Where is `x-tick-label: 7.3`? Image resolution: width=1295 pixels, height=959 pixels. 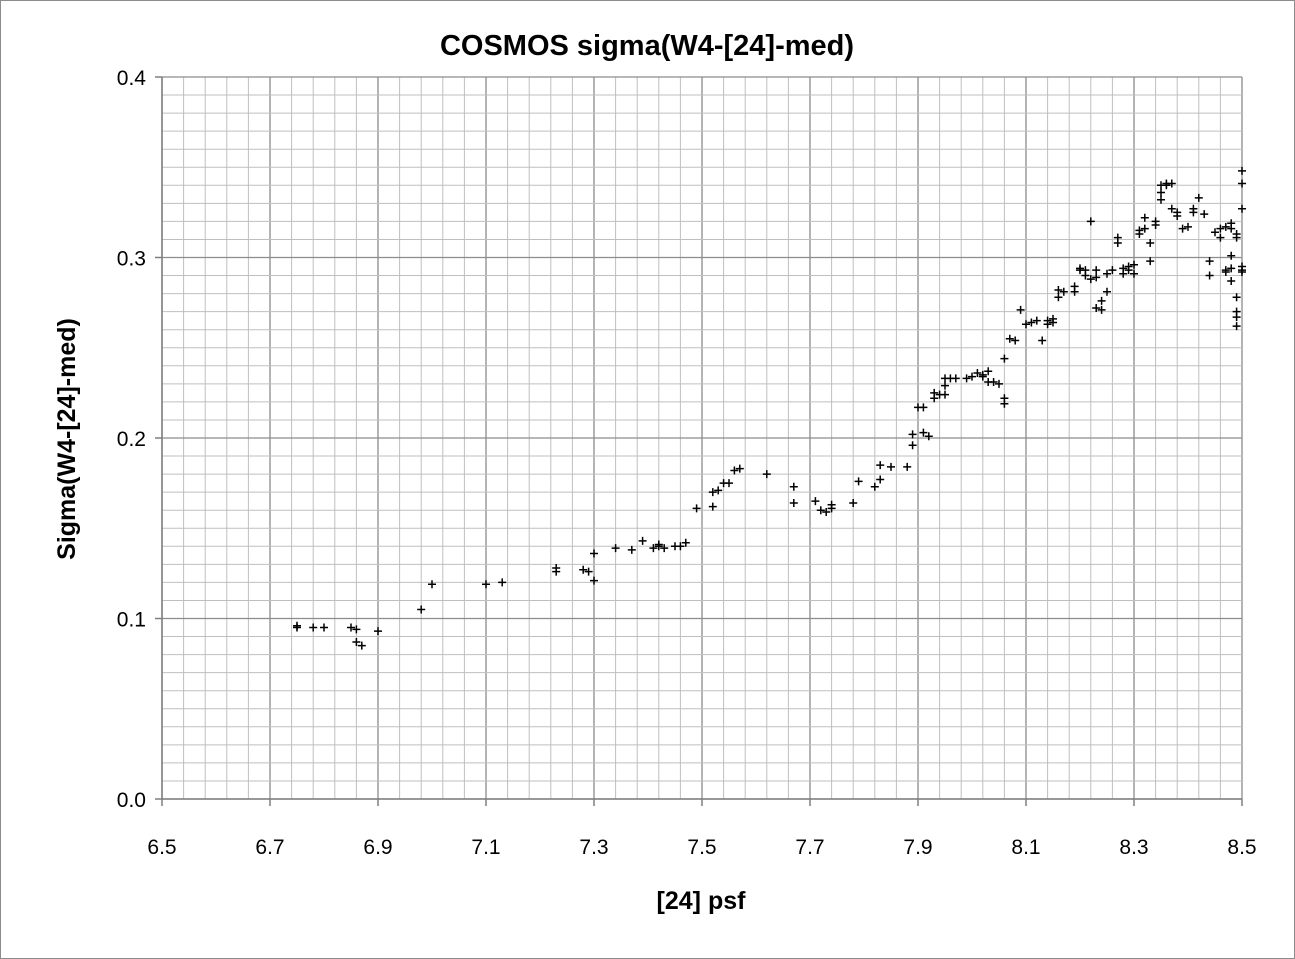 x-tick-label: 7.3 is located at coordinates (593, 847).